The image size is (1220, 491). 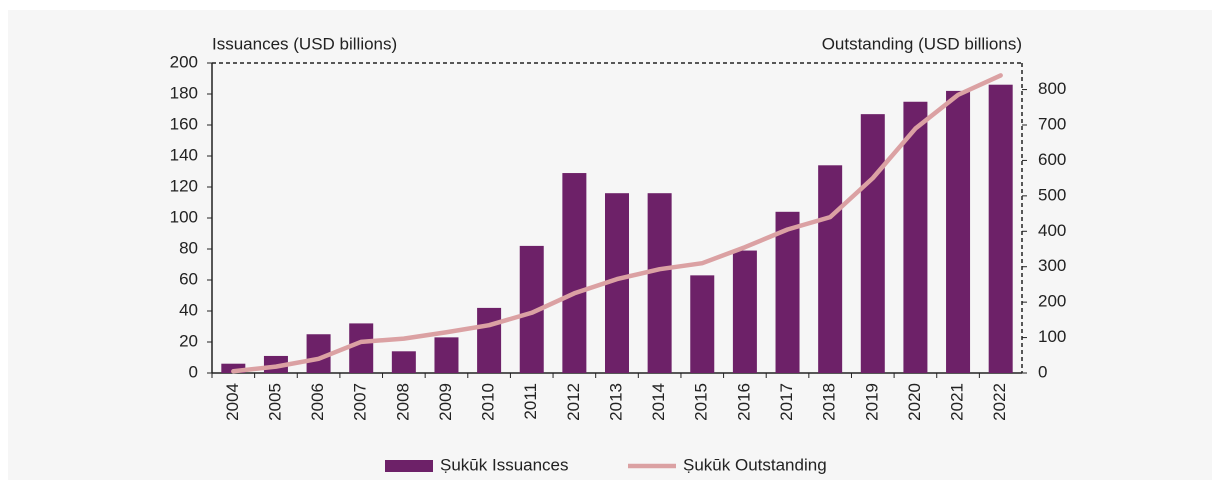 I want to click on y-tick-label: 100, so click(x=184, y=216).